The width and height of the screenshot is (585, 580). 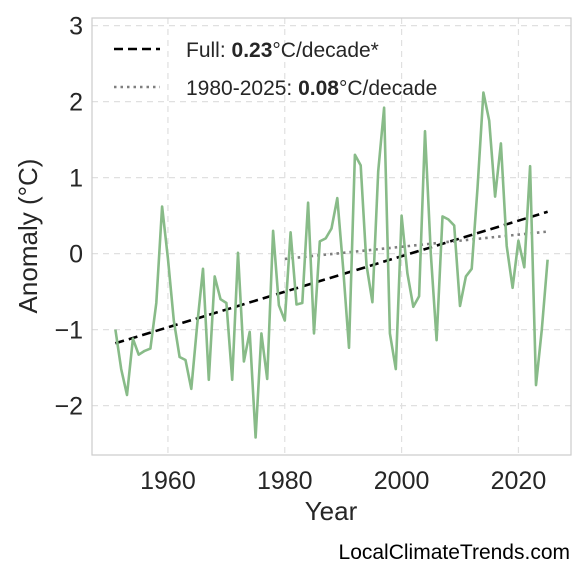 What do you see at coordinates (76, 103) in the screenshot?
I see `y-tick-label: 2` at bounding box center [76, 103].